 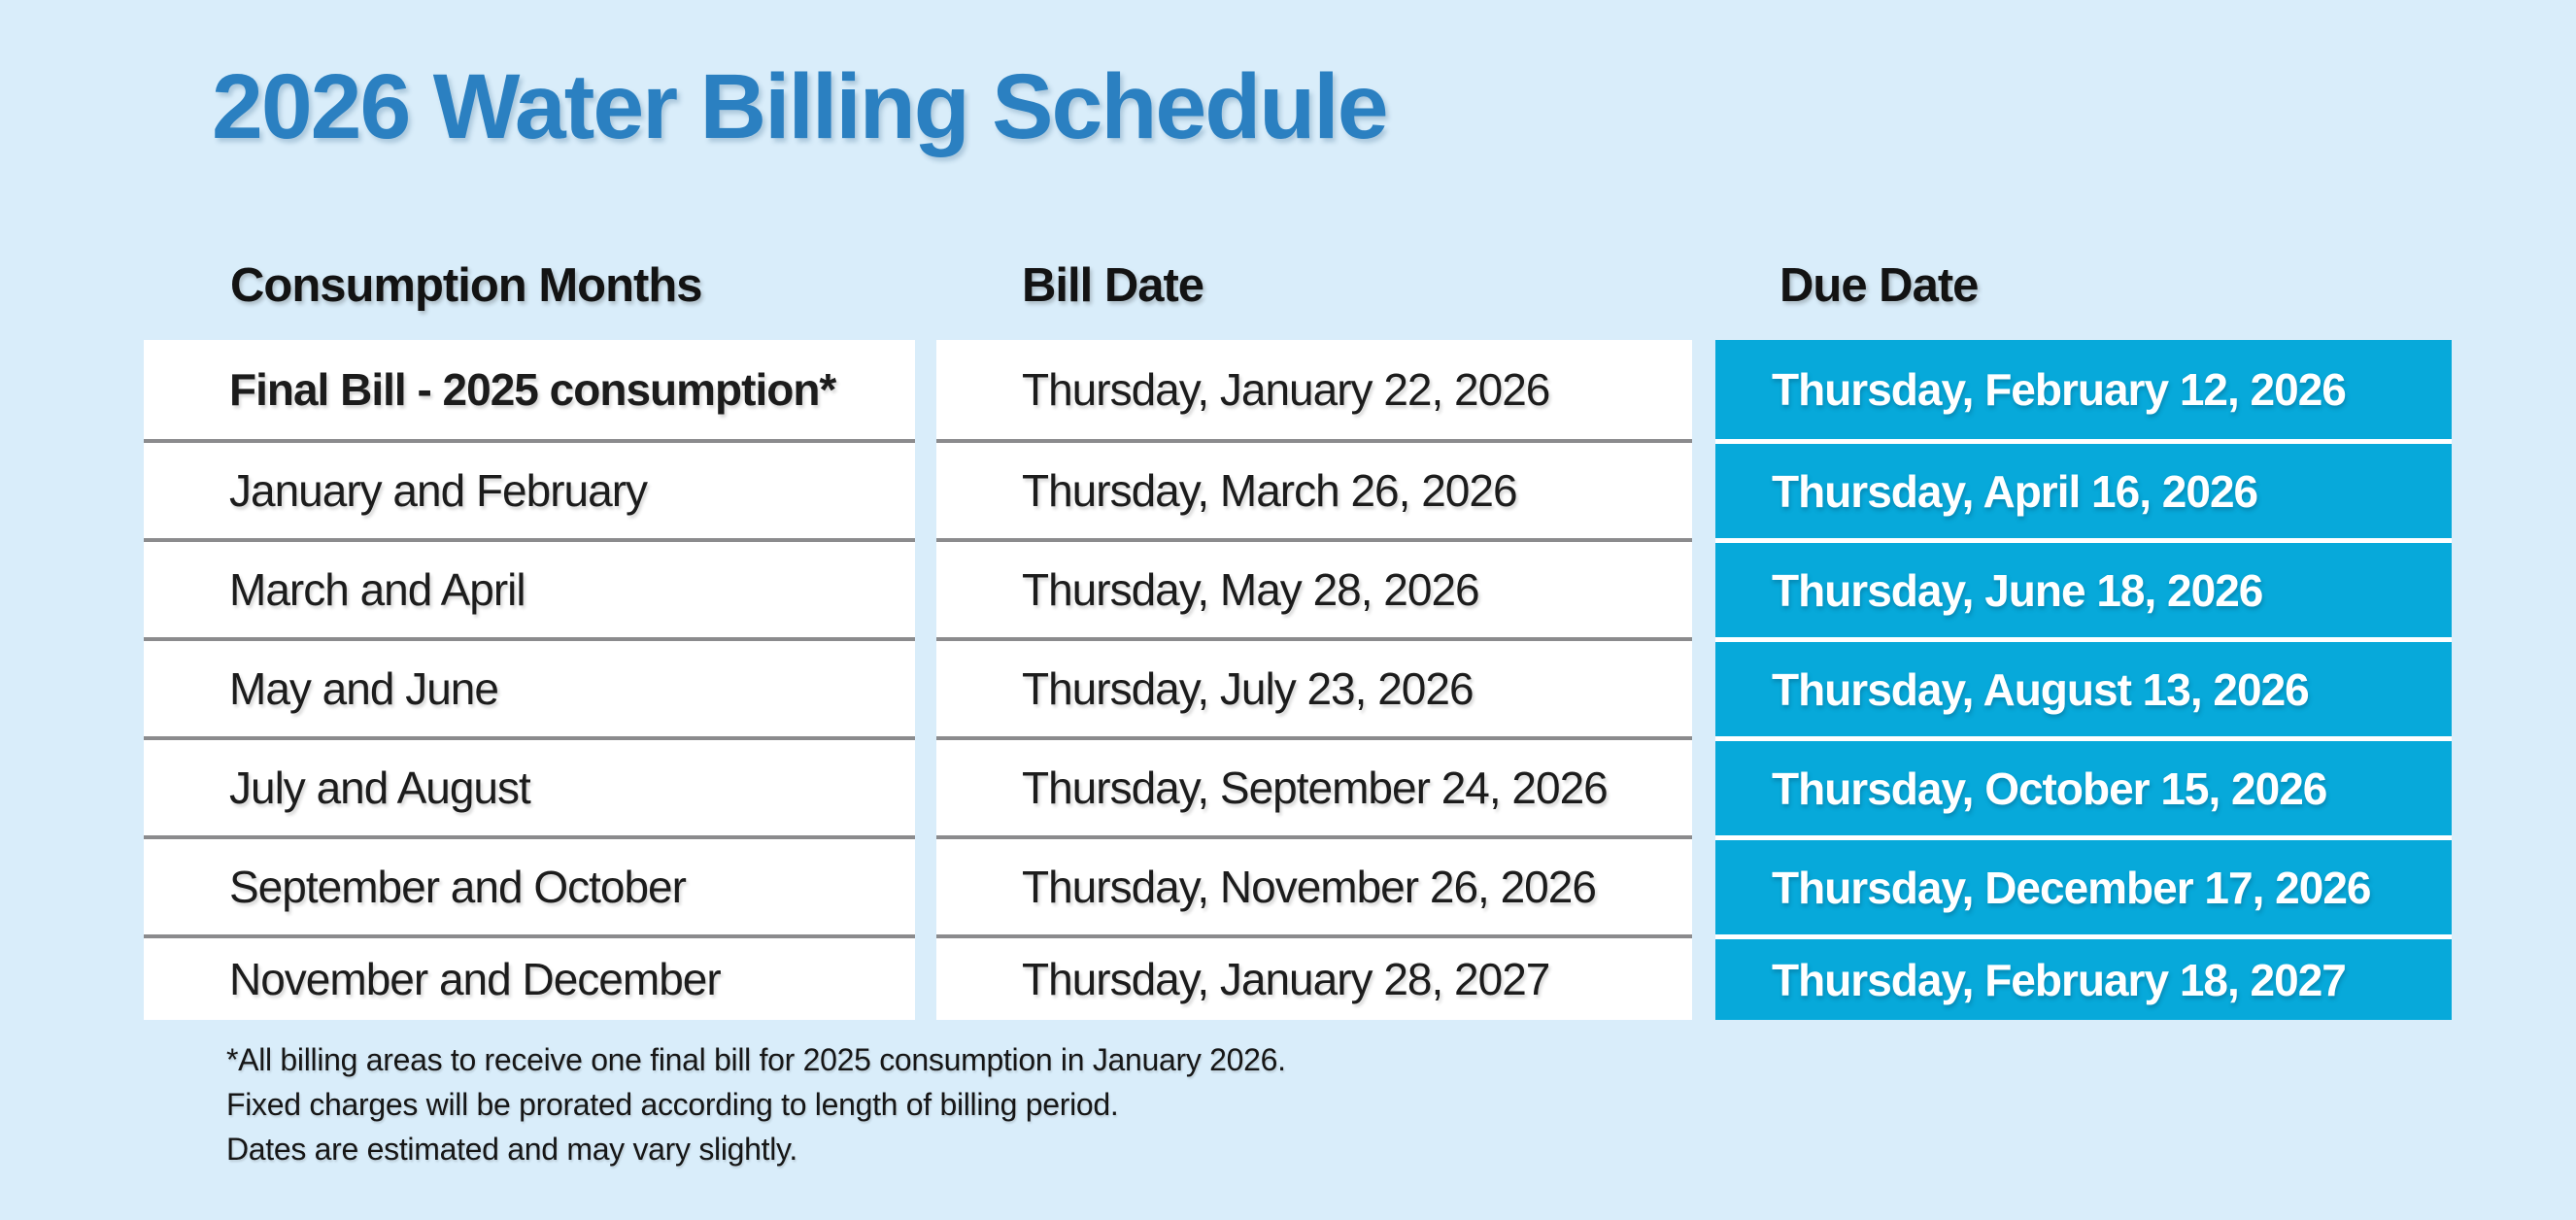 What do you see at coordinates (529, 977) in the screenshot?
I see `consumption-cell: November and December` at bounding box center [529, 977].